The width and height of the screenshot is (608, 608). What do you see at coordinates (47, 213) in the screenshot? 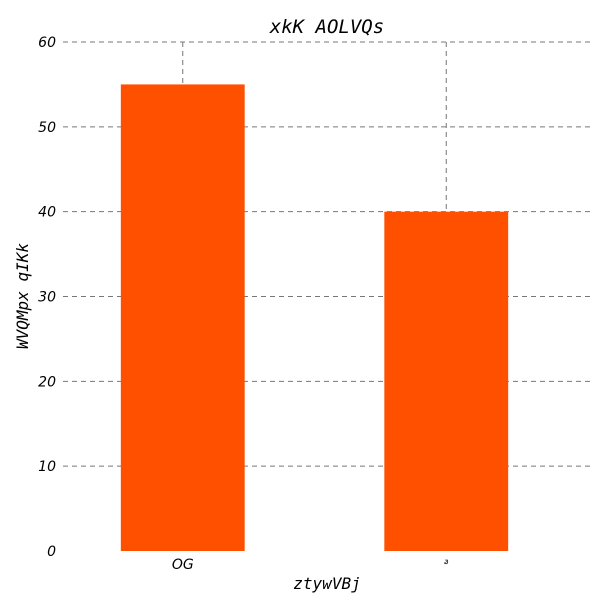
I see `y-tick-label: 40` at bounding box center [47, 213].